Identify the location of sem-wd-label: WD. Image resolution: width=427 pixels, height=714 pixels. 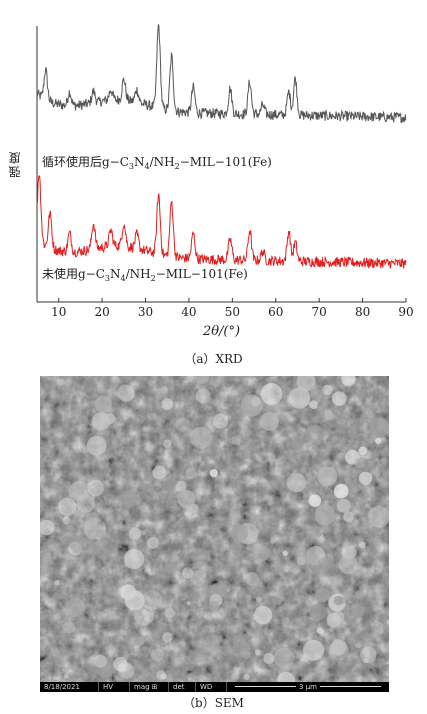
(211, 687).